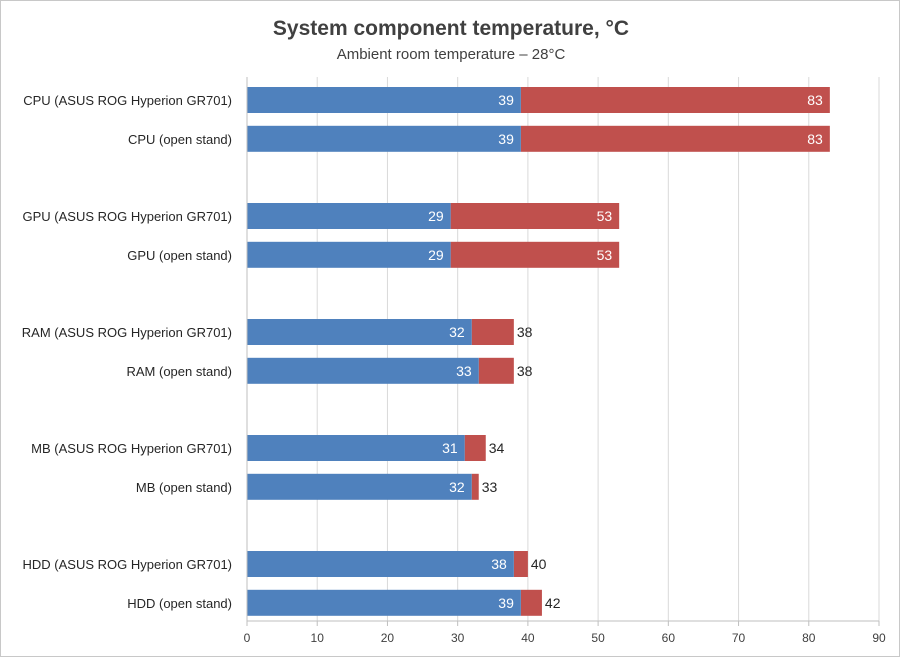 The image size is (900, 658). Describe the element at coordinates (497, 448) in the screenshot. I see `data-label-load: 34` at that location.